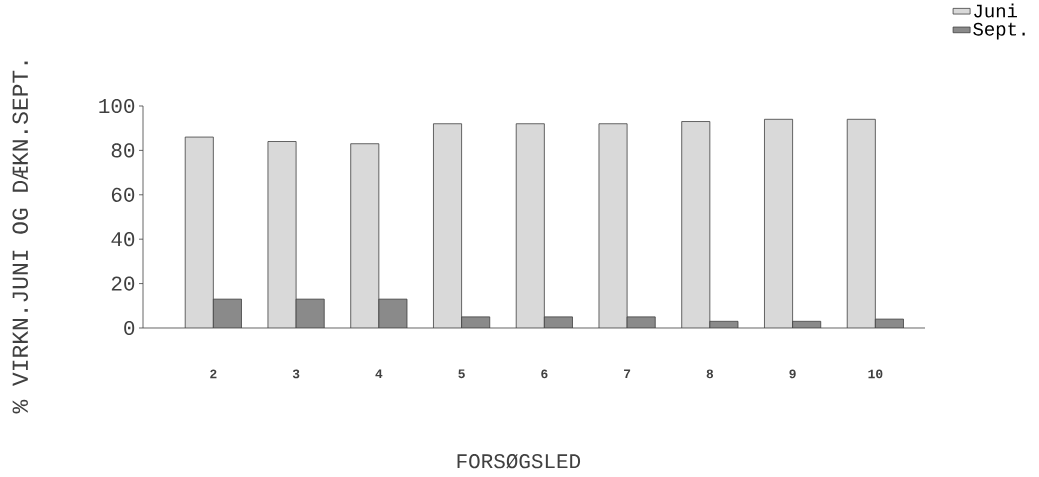  Describe the element at coordinates (995, 10) in the screenshot. I see `legend-label: Juni` at that location.